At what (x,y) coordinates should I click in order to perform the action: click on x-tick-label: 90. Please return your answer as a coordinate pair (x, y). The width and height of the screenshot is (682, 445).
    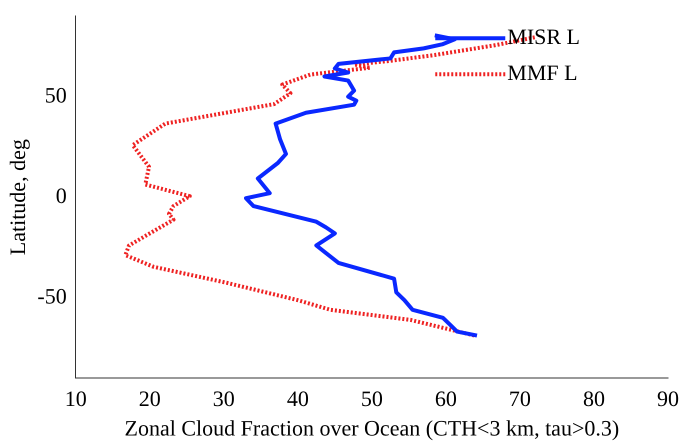
    Looking at the image, I should click on (668, 399).